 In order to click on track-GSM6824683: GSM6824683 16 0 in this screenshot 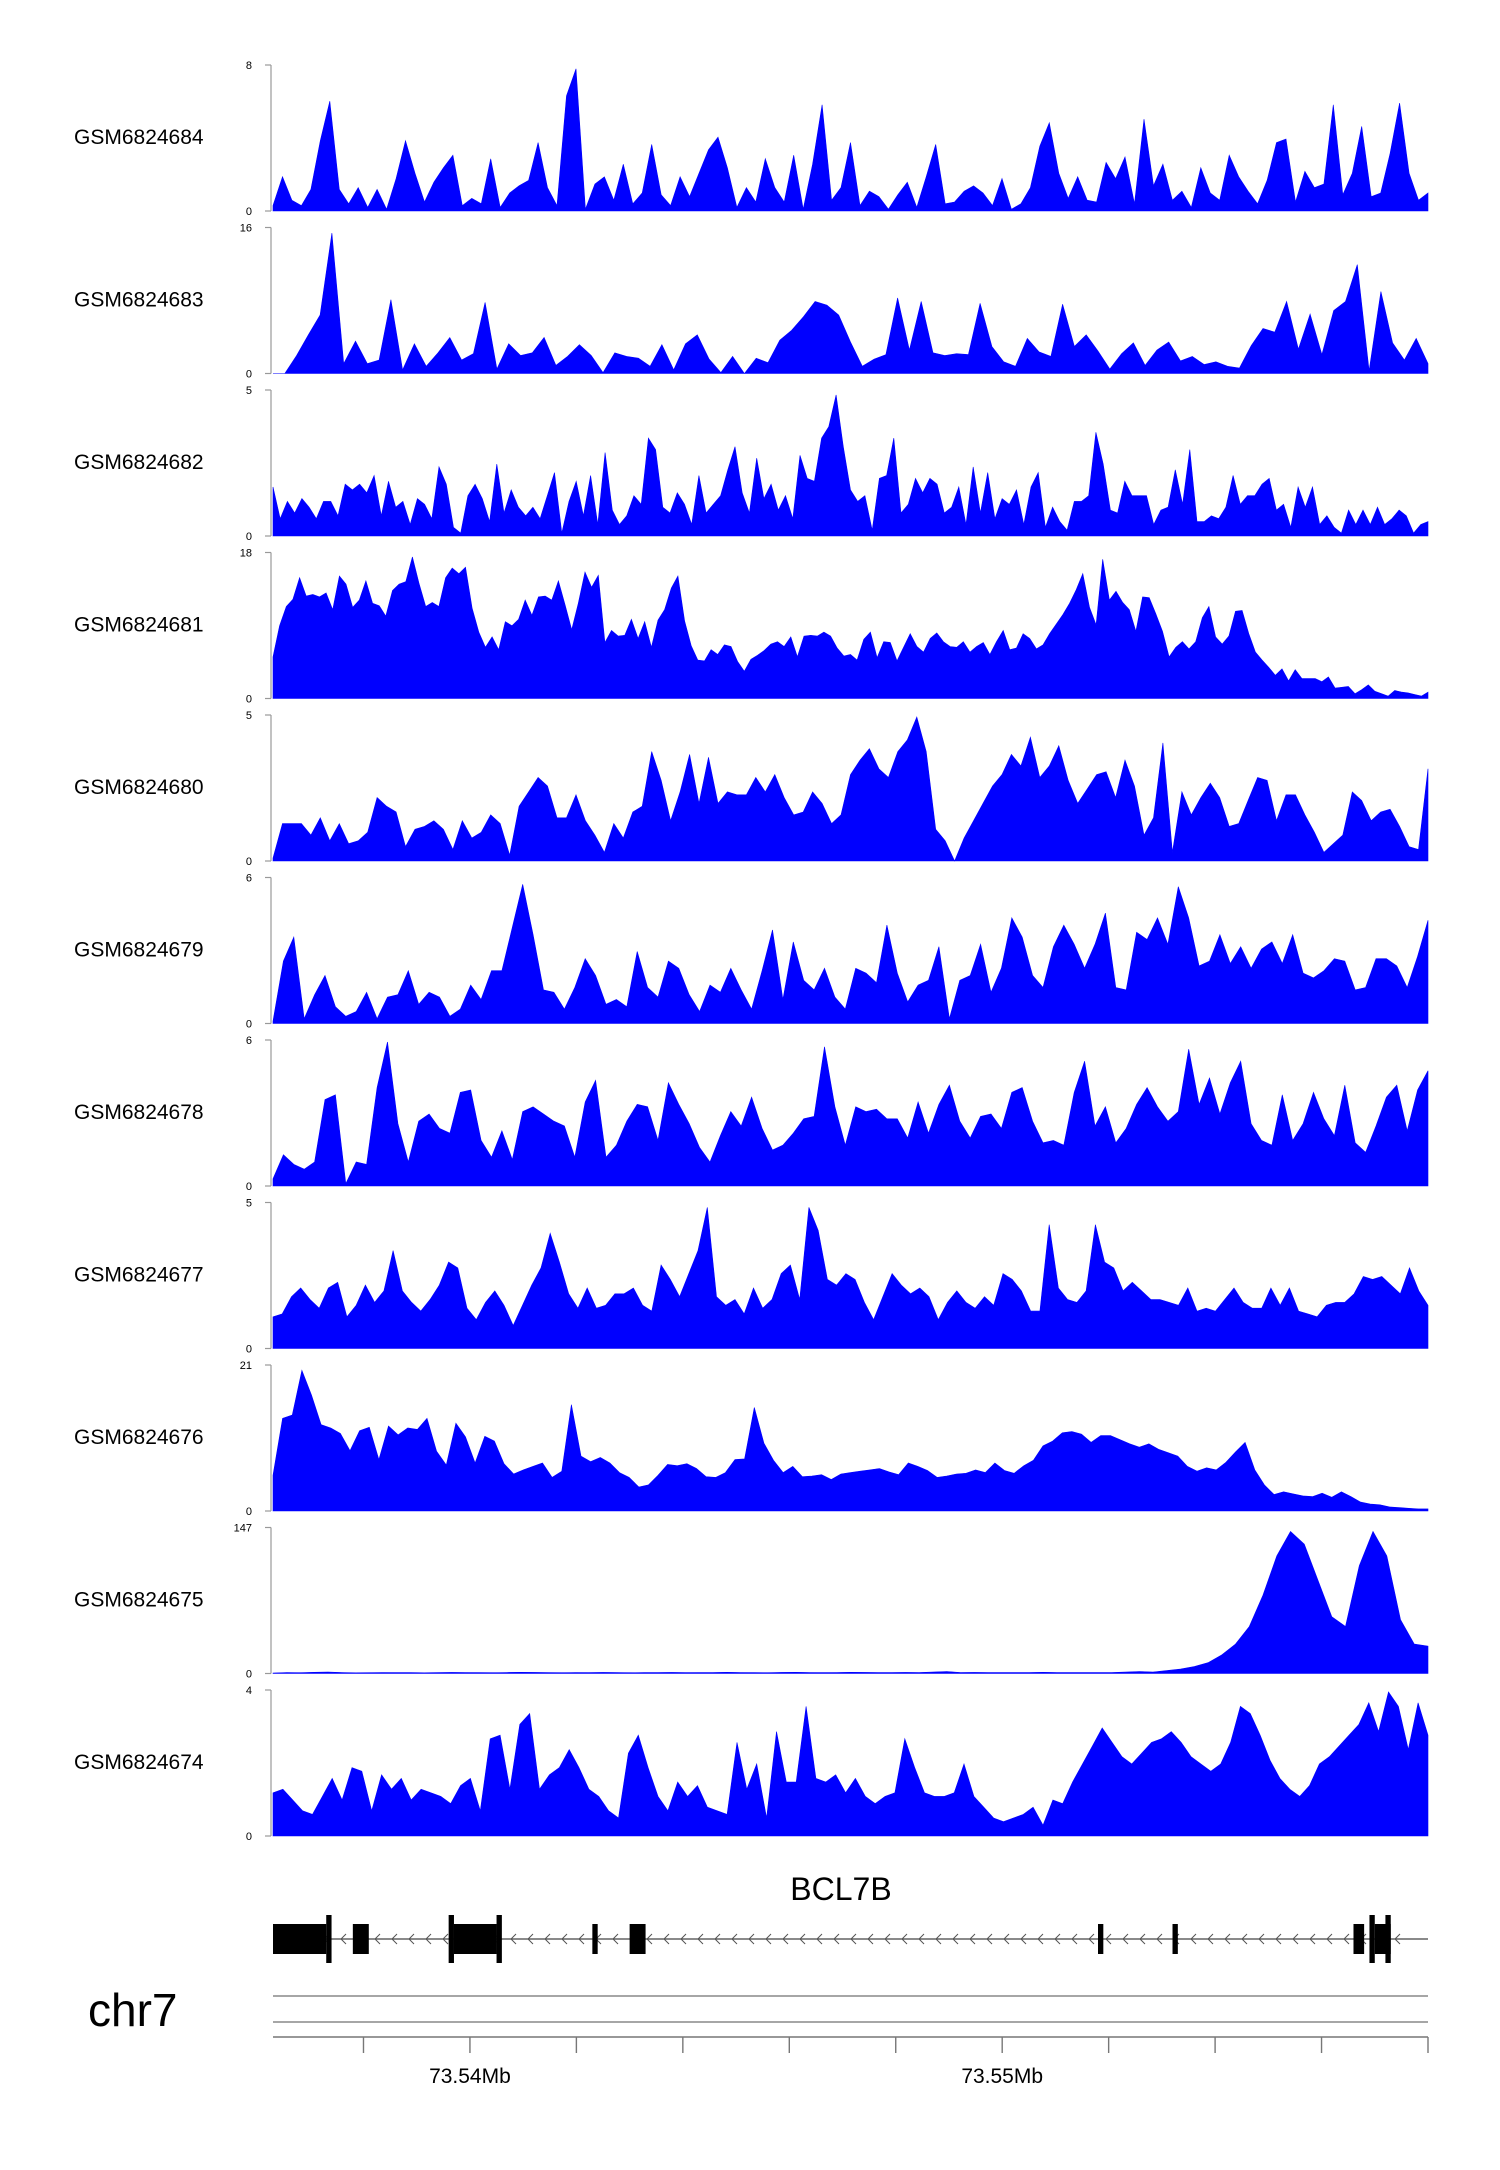, I will do `click(751, 302)`.